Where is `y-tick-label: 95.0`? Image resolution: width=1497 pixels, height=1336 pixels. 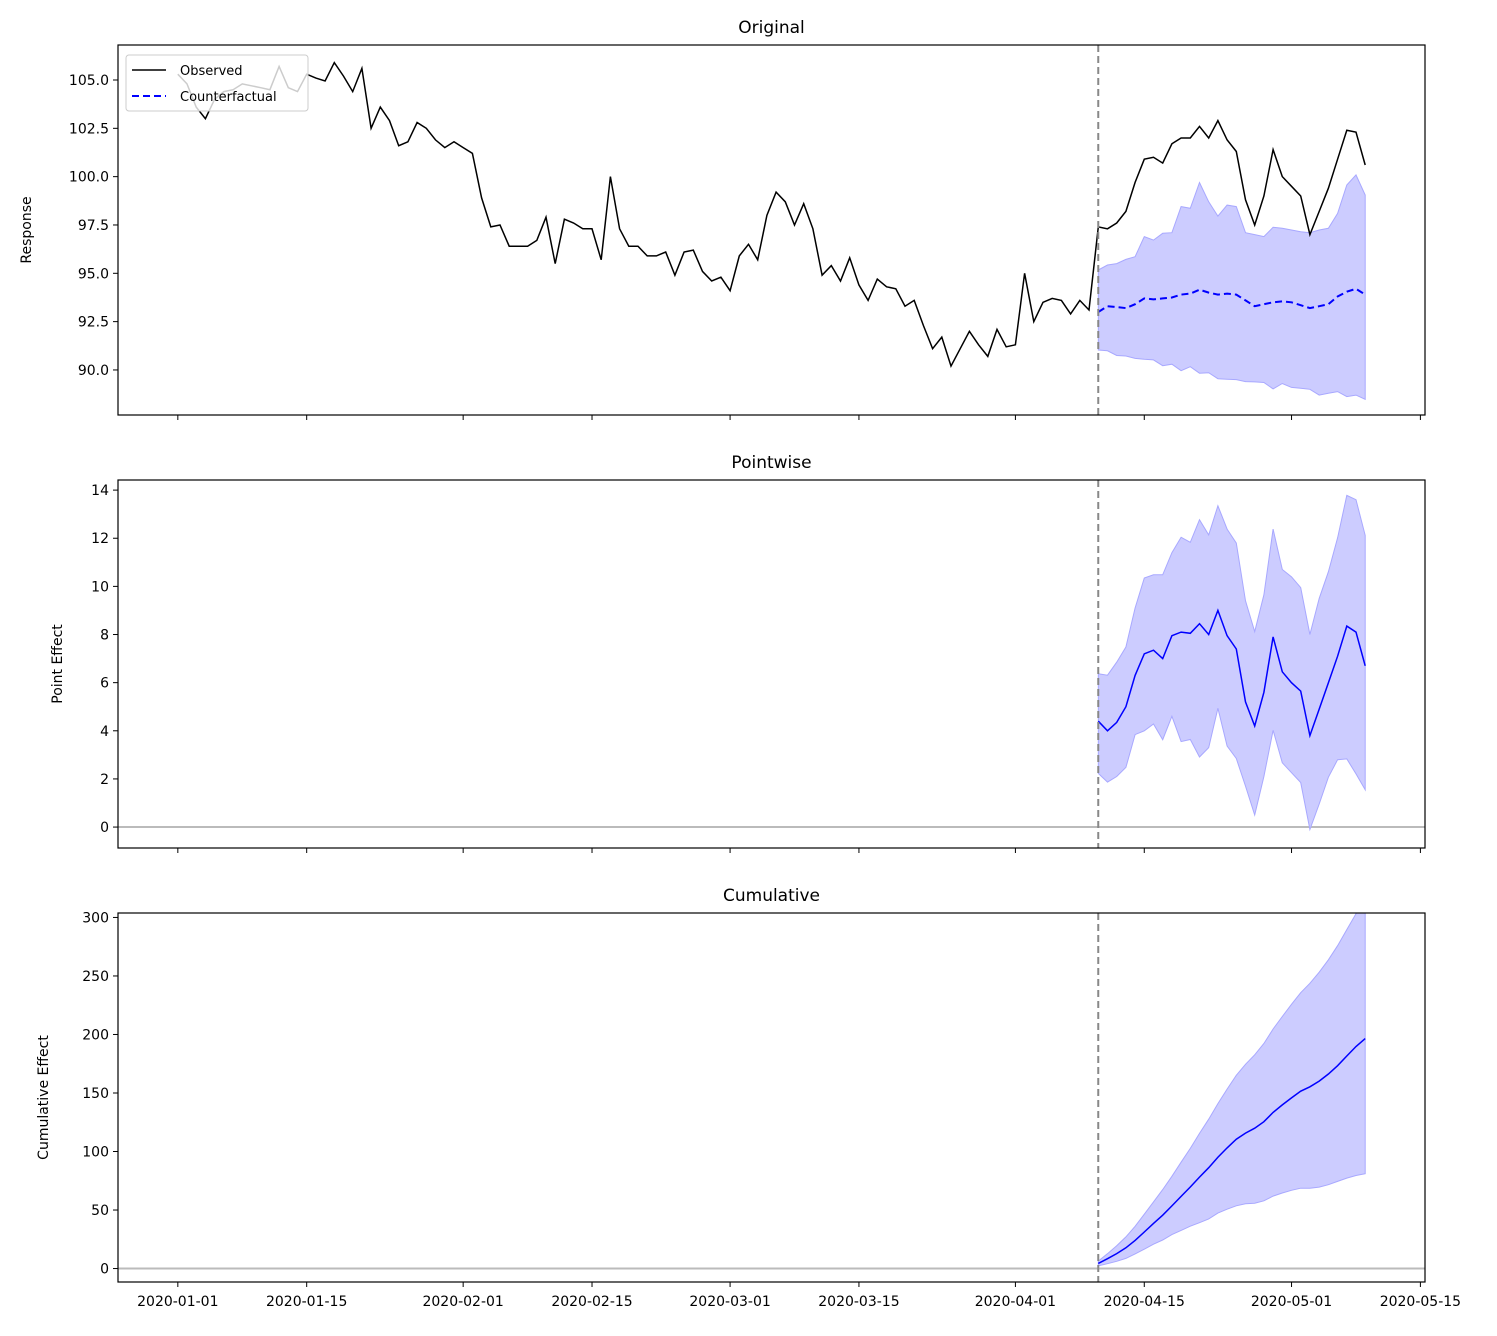 y-tick-label: 95.0 is located at coordinates (93, 274).